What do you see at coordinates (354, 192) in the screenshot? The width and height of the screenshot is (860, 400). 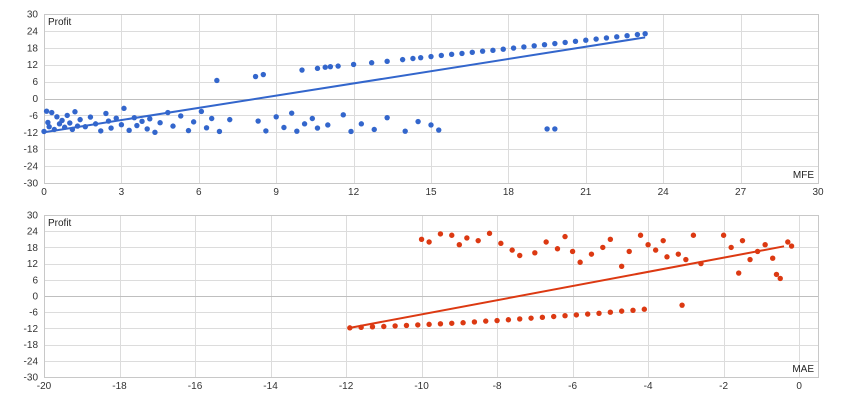 I see `x-tick-label: 12` at bounding box center [354, 192].